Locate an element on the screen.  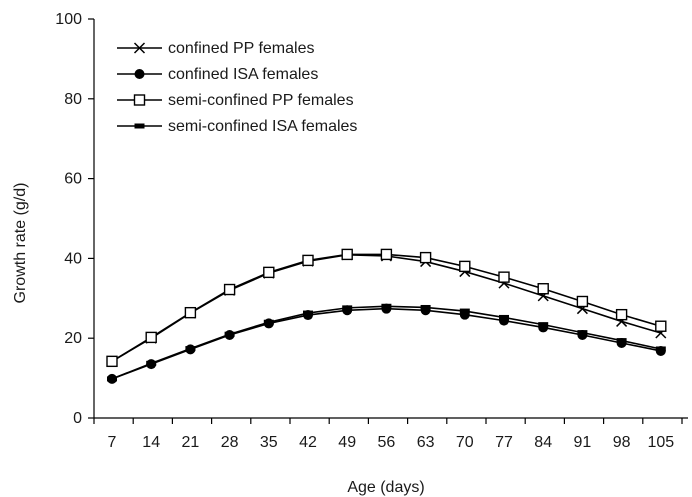
y-tick-label: 0 is located at coordinates (77, 418).